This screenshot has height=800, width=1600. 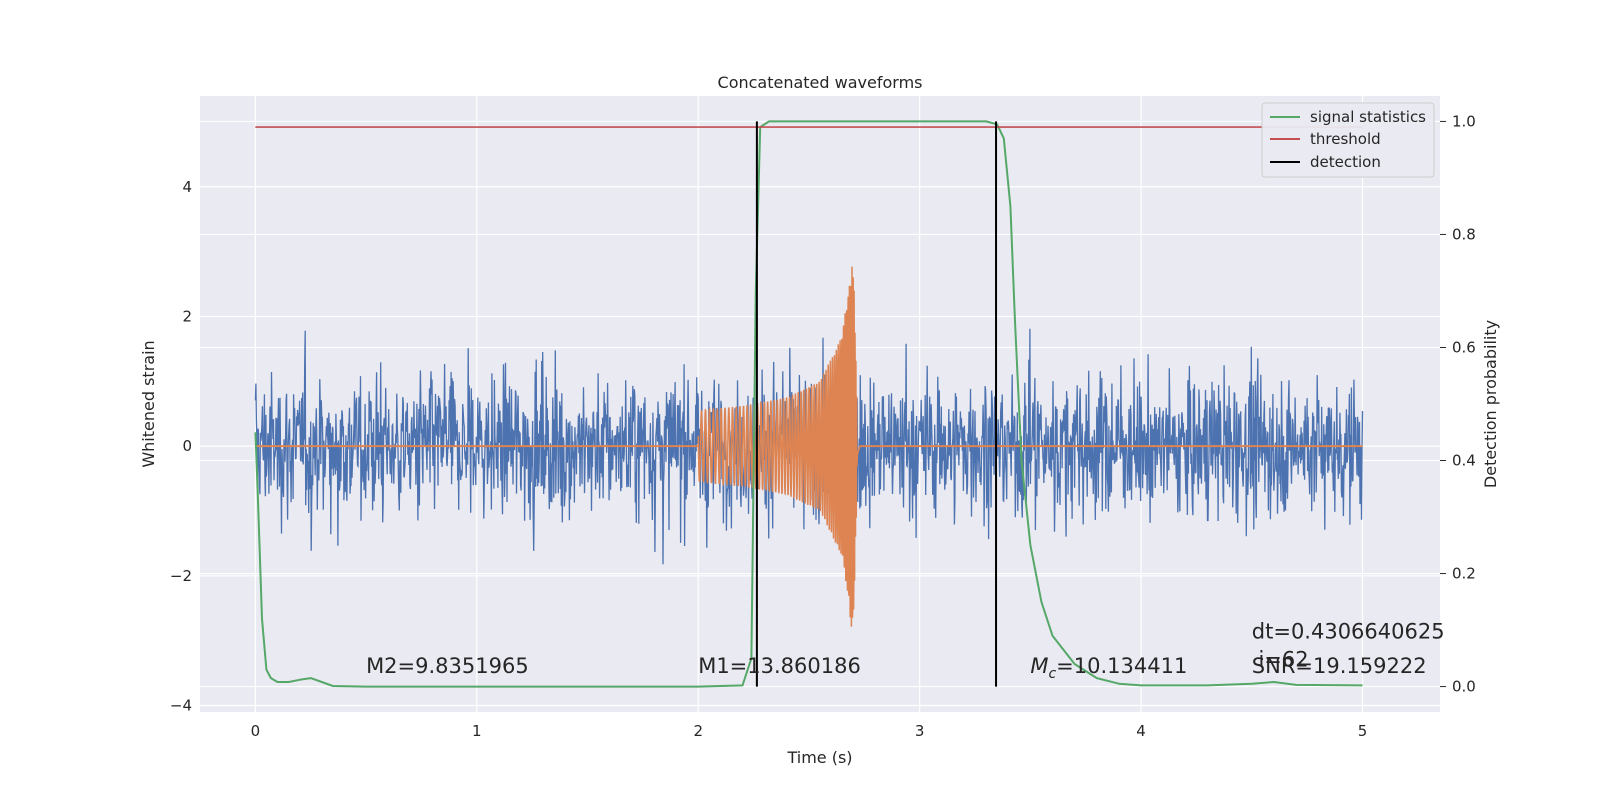 What do you see at coordinates (1348, 632) in the screenshot?
I see `annotation: dt=0.4306640625` at bounding box center [1348, 632].